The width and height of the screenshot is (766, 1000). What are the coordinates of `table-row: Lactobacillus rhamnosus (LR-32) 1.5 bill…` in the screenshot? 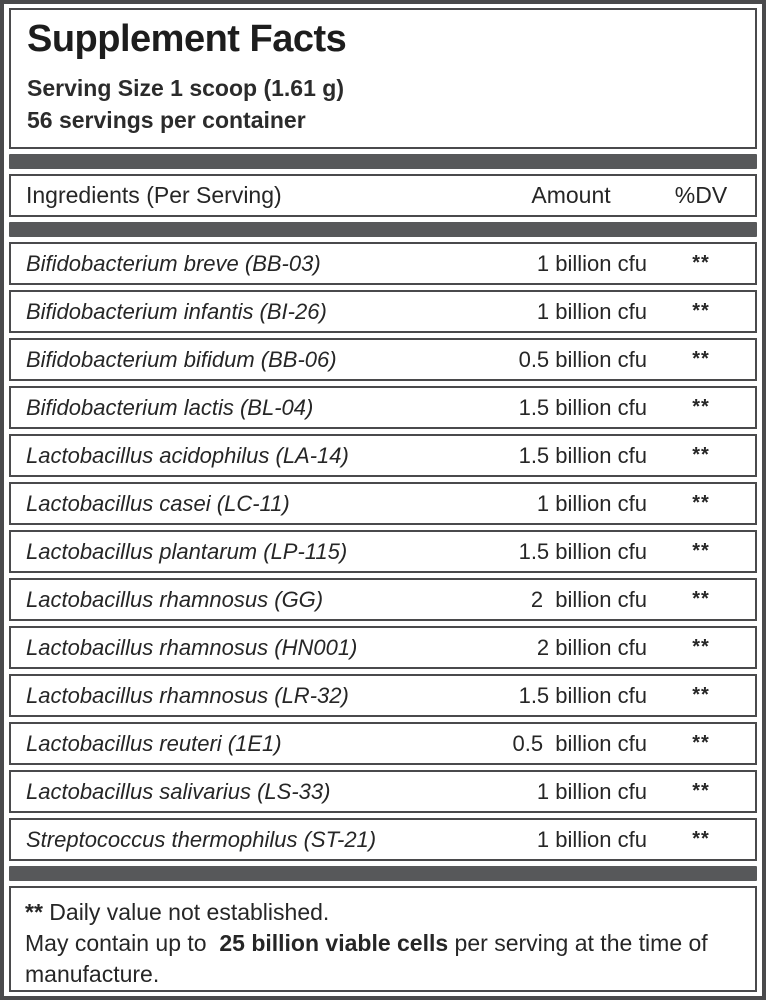 It's located at (383, 695).